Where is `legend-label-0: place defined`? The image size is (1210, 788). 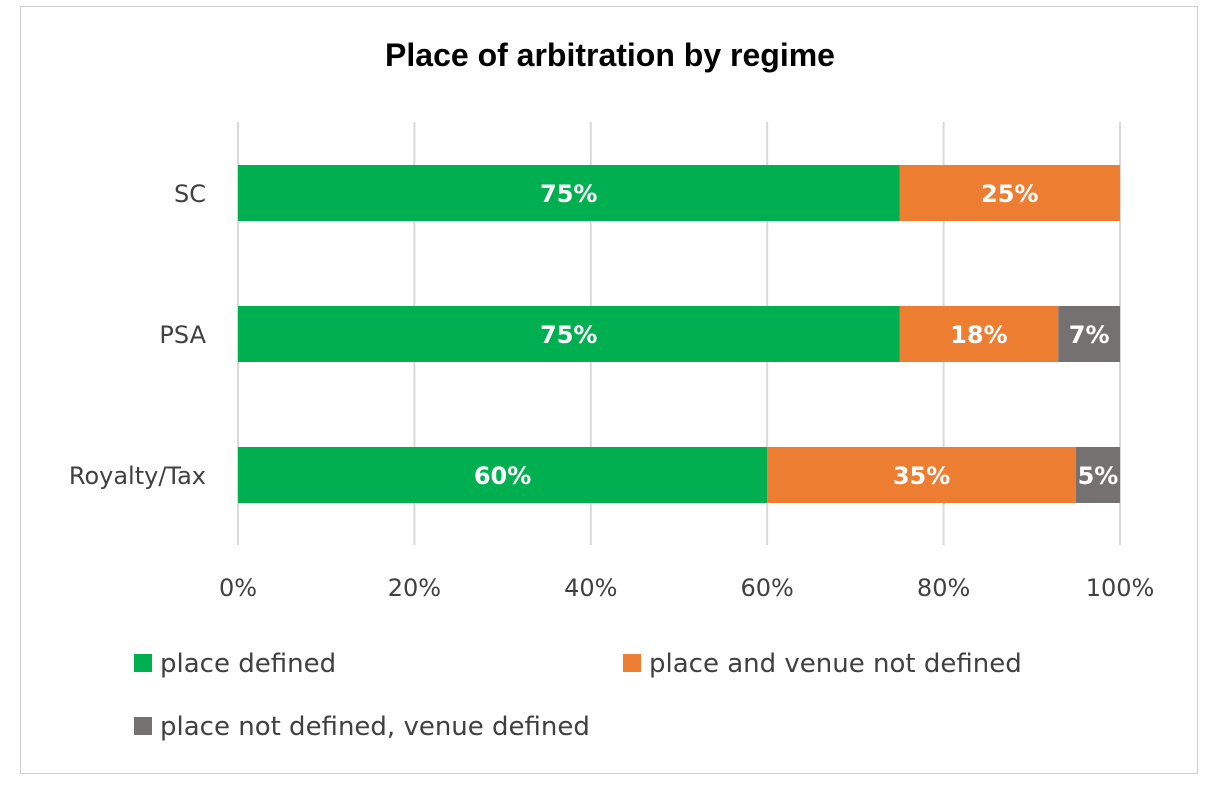 legend-label-0: place defined is located at coordinates (248, 664).